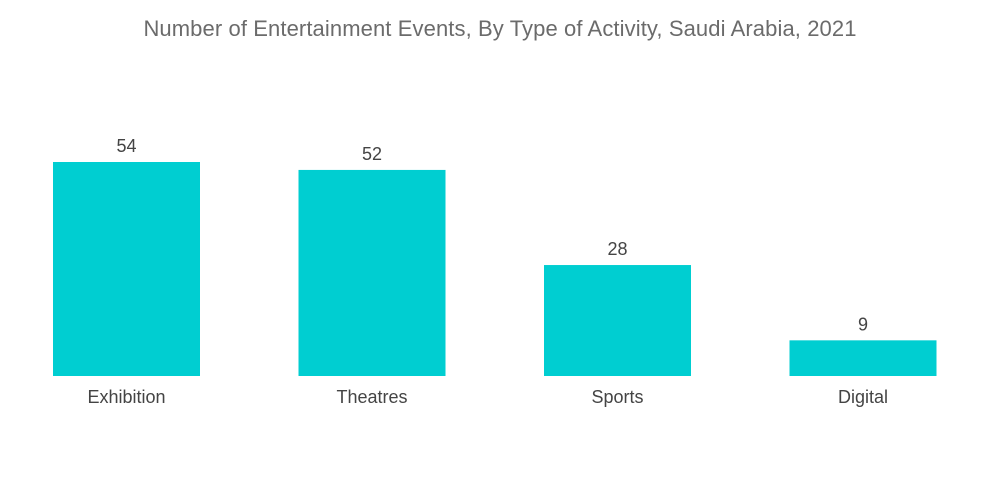  What do you see at coordinates (126, 269) in the screenshot?
I see `bar-exhibition` at bounding box center [126, 269].